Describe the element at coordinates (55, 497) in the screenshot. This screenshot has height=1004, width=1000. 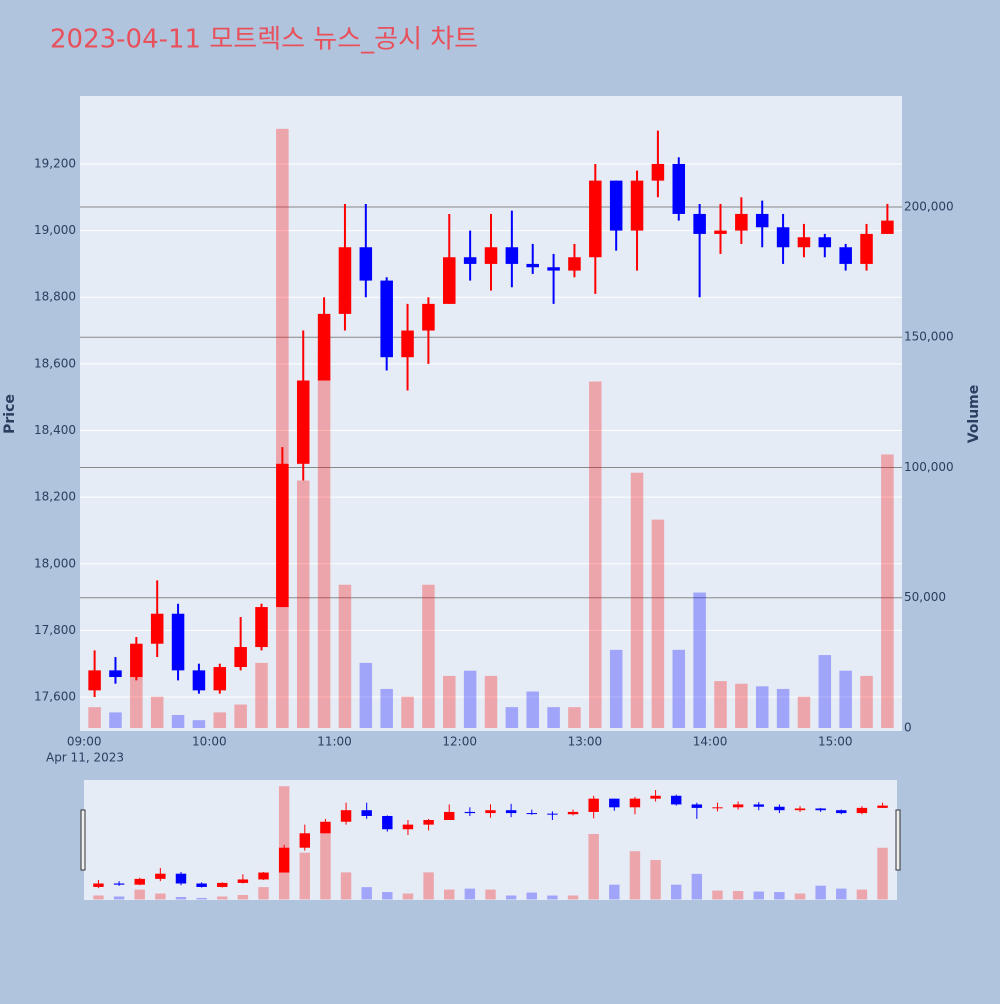
I see `y-tick-label: 18,200` at that location.